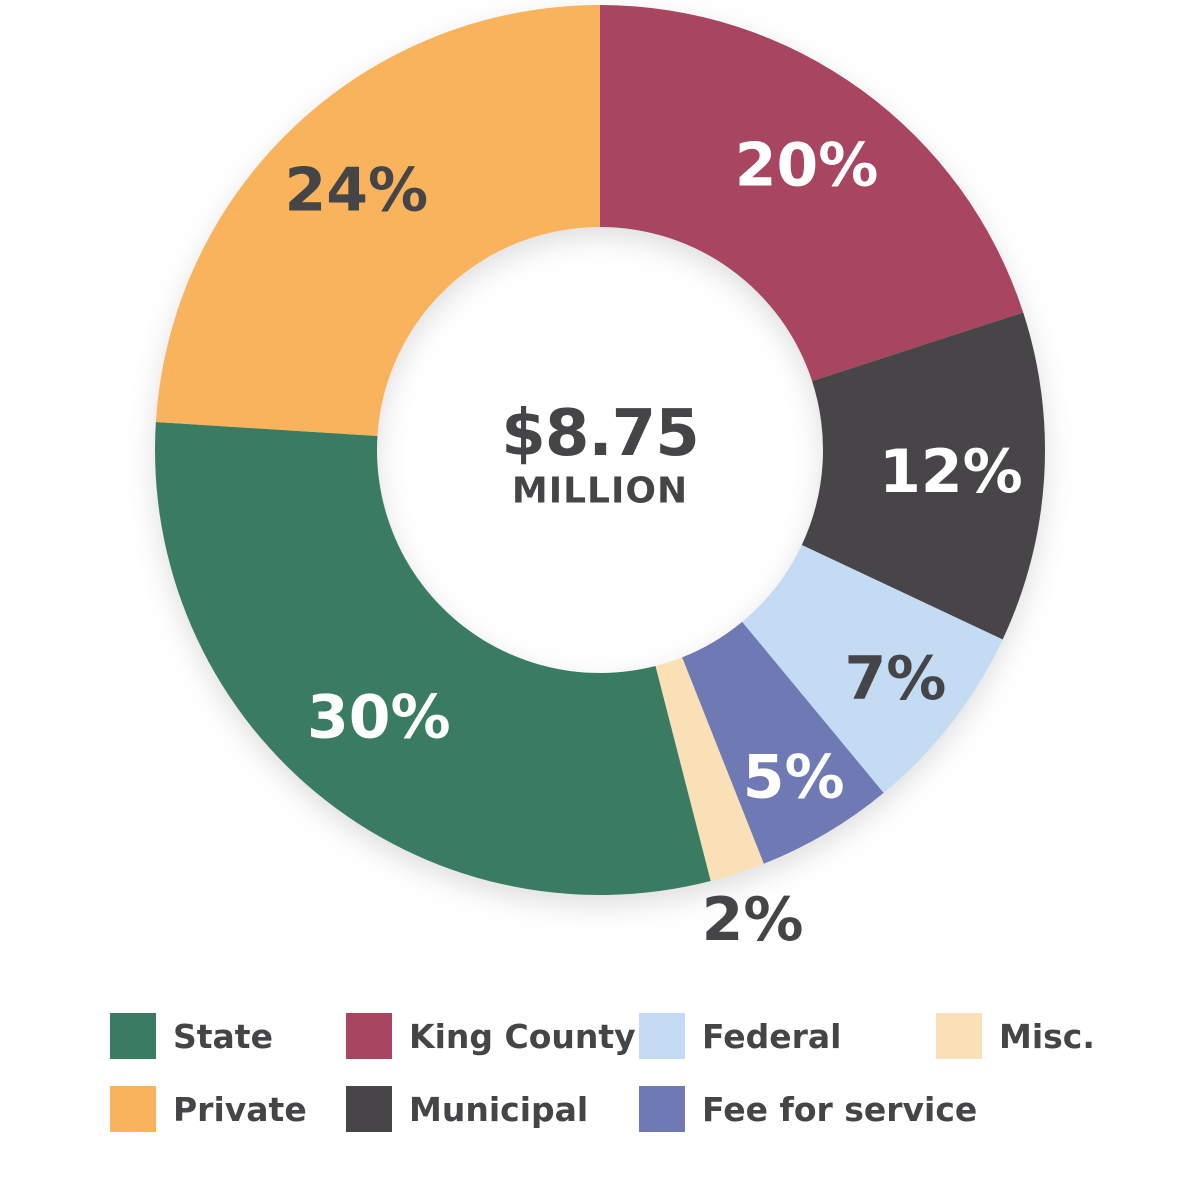 This screenshot has width=1200, height=1200. I want to click on donut-slice-king-county, so click(812, 193).